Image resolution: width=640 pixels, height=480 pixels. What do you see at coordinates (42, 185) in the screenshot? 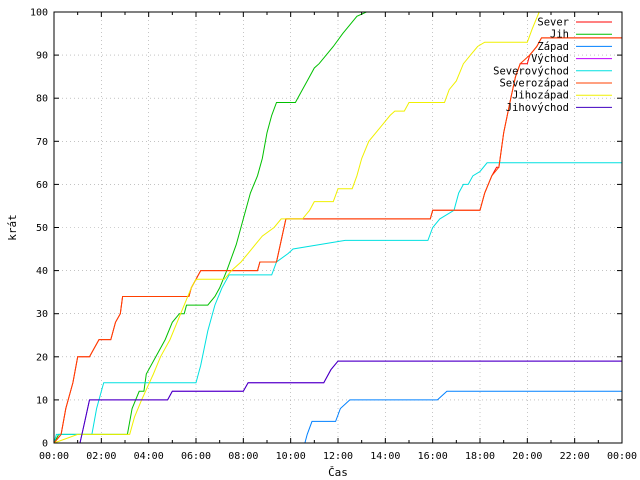
I see `y-tick-label: 60` at bounding box center [42, 185].